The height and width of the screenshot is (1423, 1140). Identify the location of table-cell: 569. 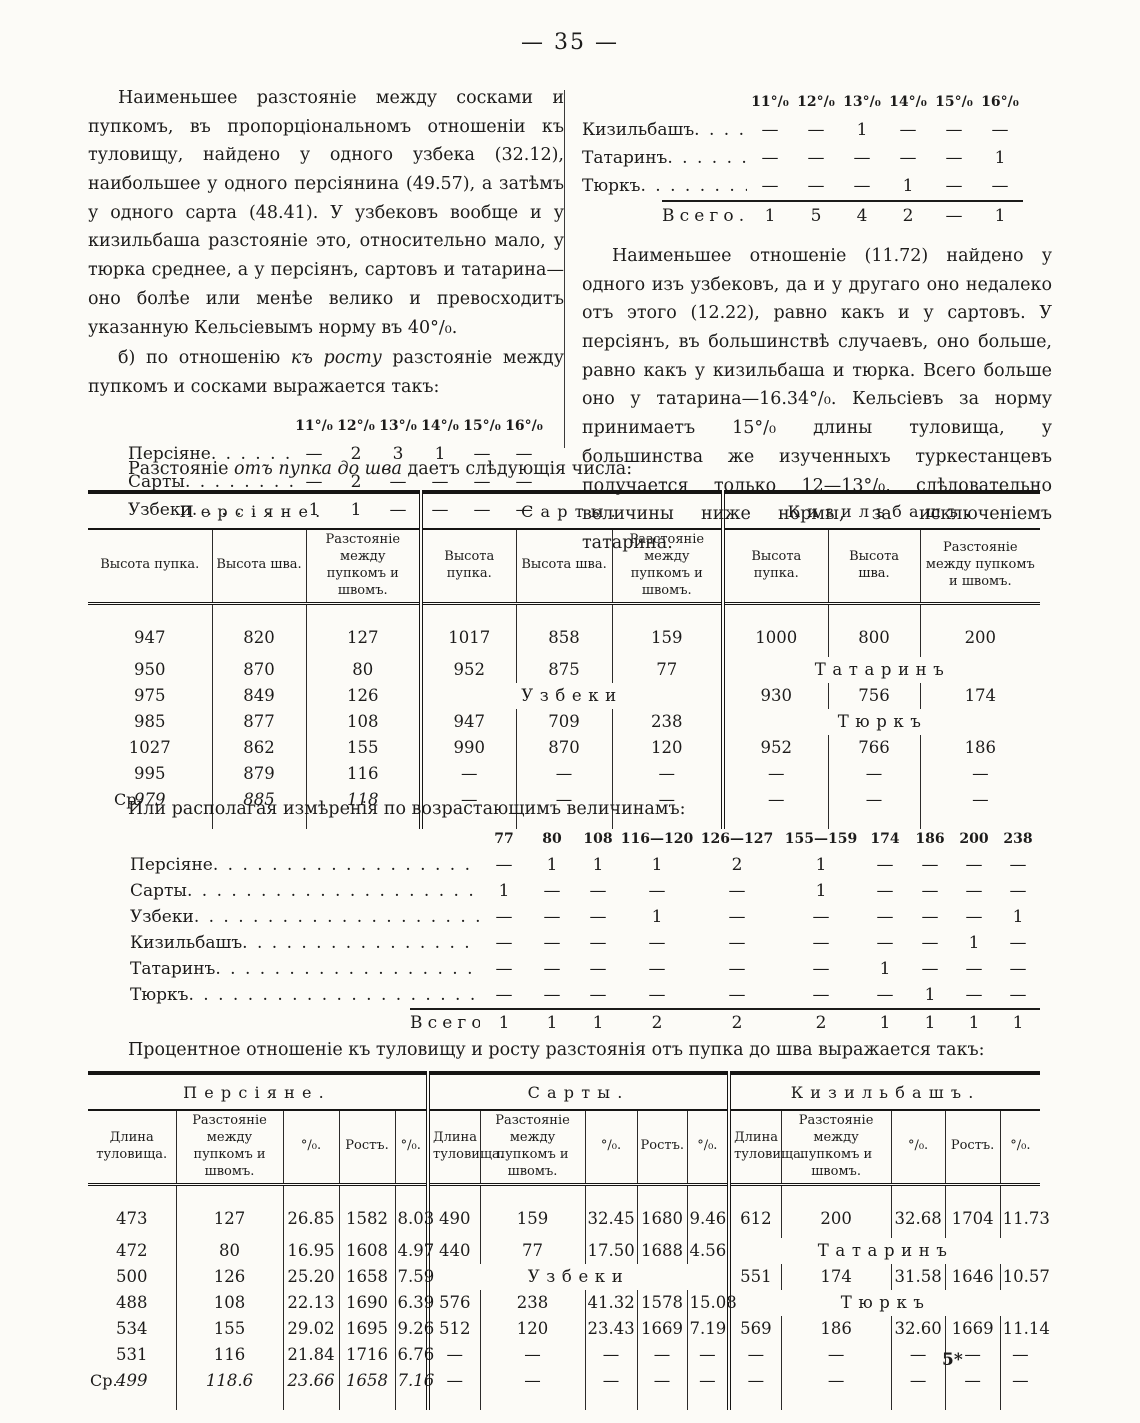
(754, 1328).